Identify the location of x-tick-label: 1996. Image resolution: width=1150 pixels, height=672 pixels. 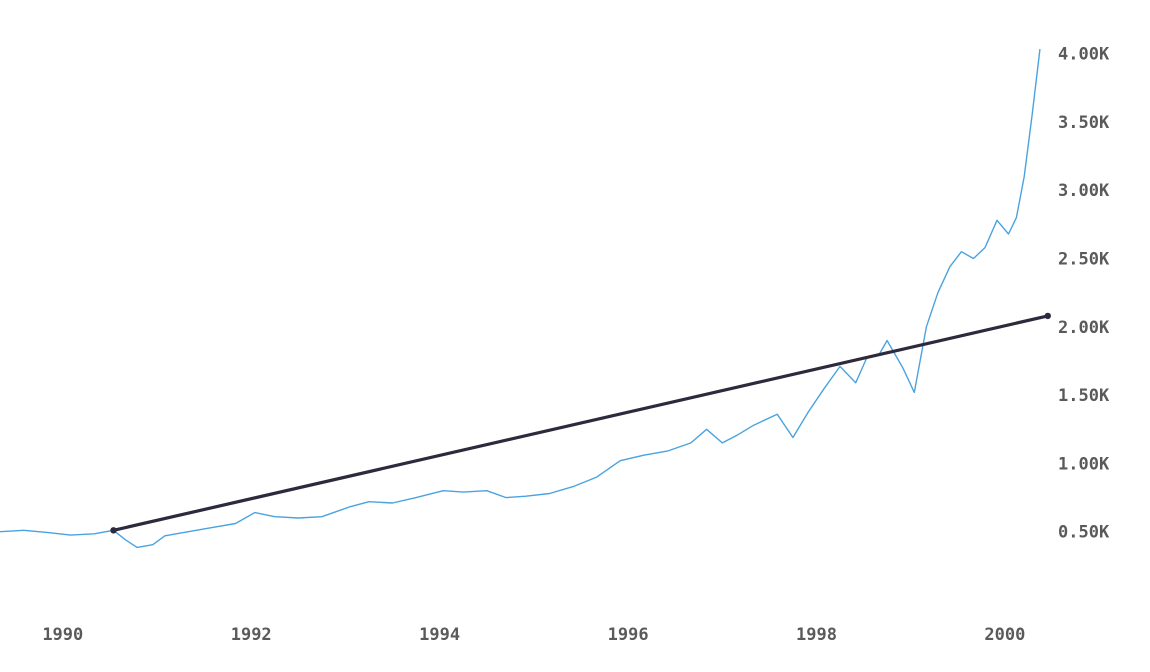
(628, 635).